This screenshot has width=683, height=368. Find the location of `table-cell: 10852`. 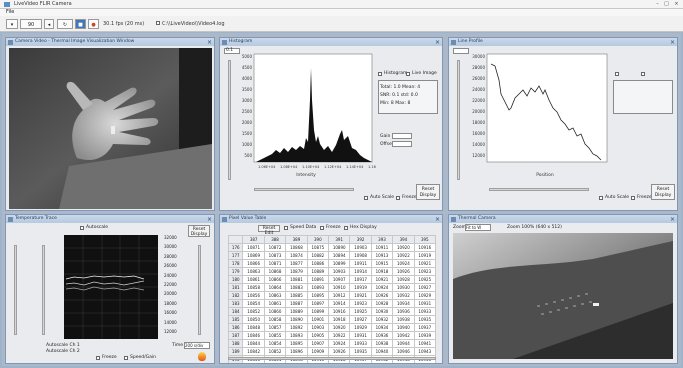

table-cell: 10852 is located at coordinates (275, 351).